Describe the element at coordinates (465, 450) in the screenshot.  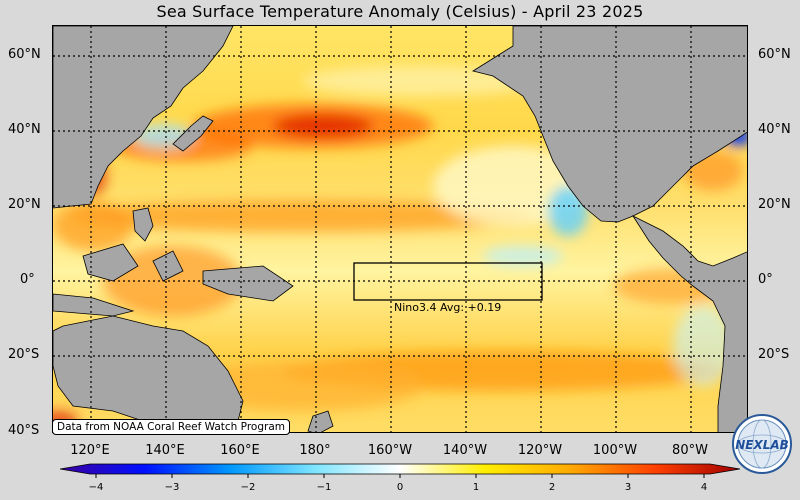
I see `lon-label: 140°W` at that location.